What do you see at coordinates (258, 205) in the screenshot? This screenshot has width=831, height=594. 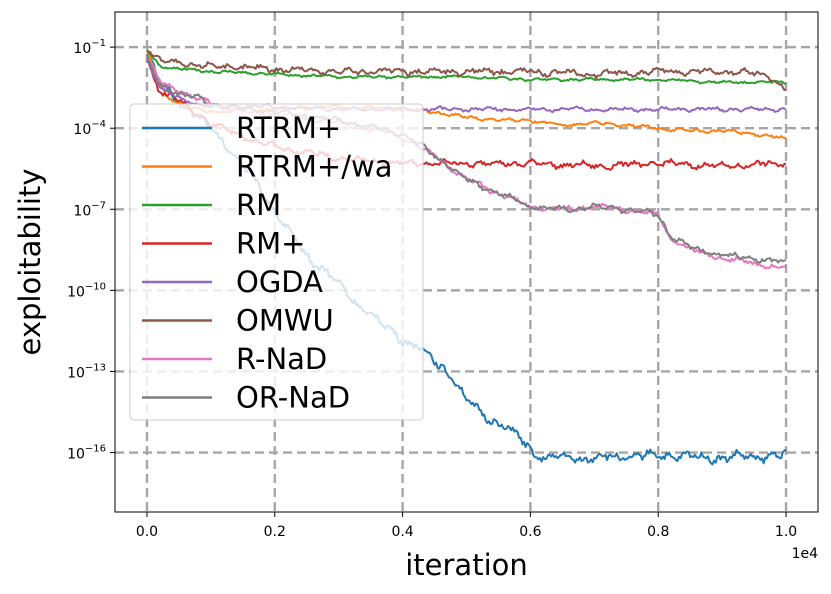 I see `legend-label: RM` at bounding box center [258, 205].